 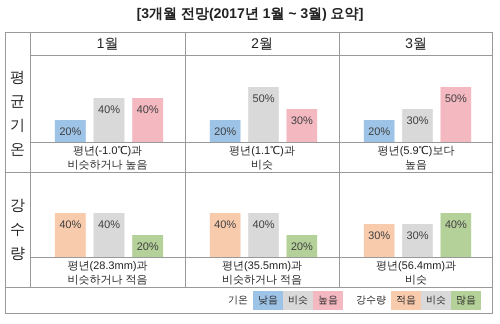 I want to click on y-axis-title: 강수량, so click(x=18, y=230).